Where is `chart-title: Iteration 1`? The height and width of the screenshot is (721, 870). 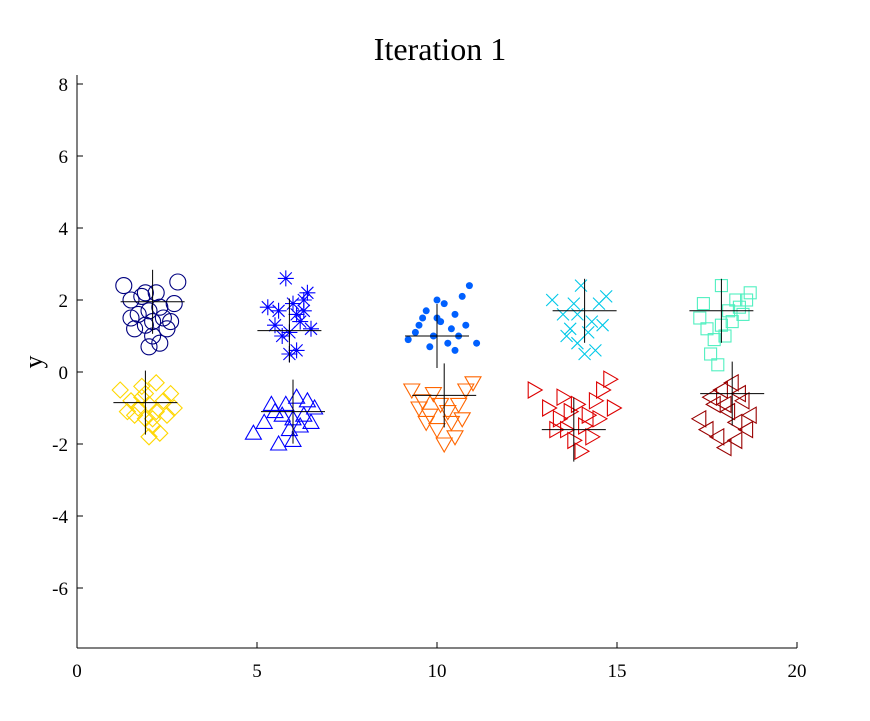 chart-title: Iteration 1 is located at coordinates (440, 49).